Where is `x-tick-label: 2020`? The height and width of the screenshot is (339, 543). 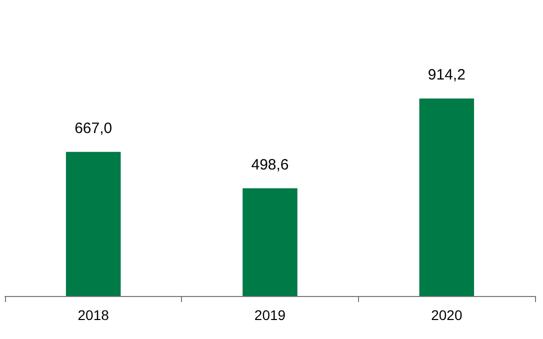
x-tick-label: 2020 is located at coordinates (446, 315).